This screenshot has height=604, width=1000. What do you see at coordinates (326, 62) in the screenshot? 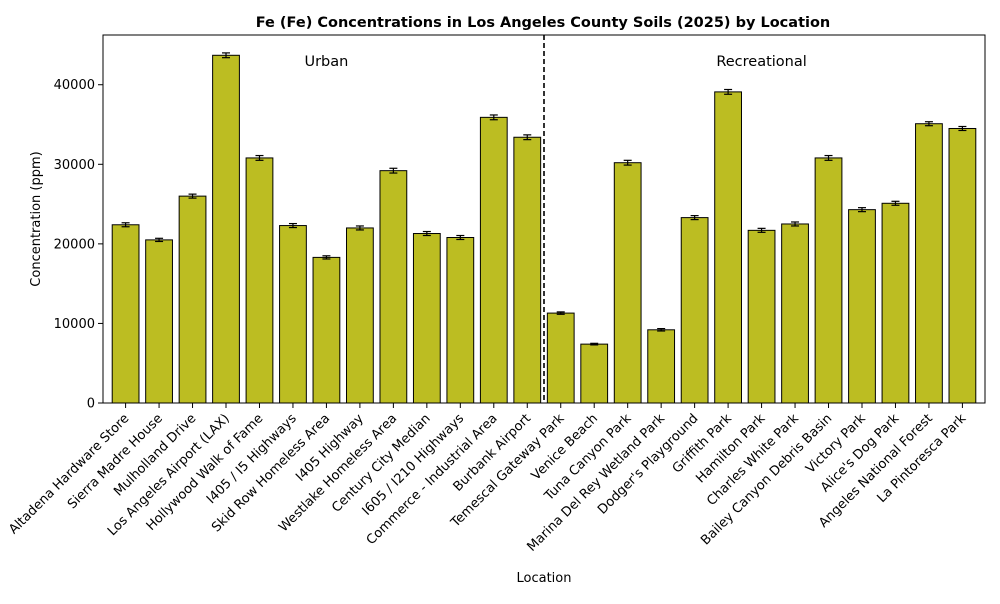
I see `group-label-0: Urban` at bounding box center [326, 62].